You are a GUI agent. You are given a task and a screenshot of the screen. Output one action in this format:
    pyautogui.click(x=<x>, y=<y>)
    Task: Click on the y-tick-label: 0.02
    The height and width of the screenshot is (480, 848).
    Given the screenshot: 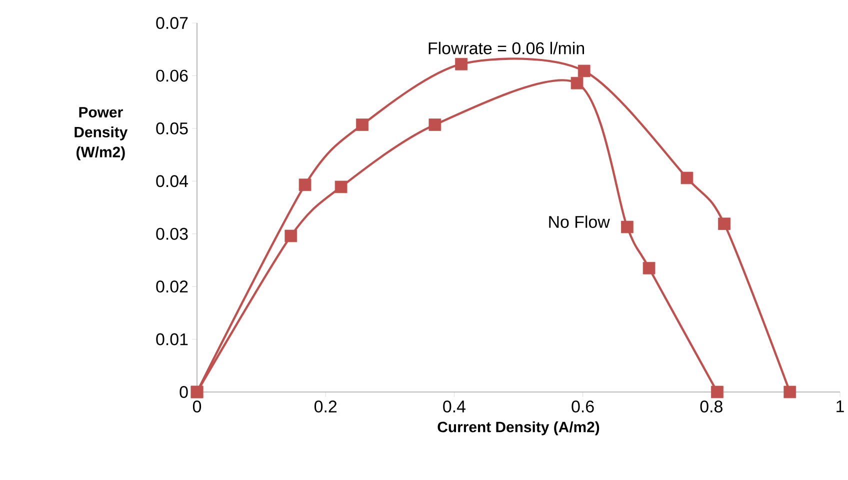 What is the action you would take?
    pyautogui.click(x=172, y=286)
    